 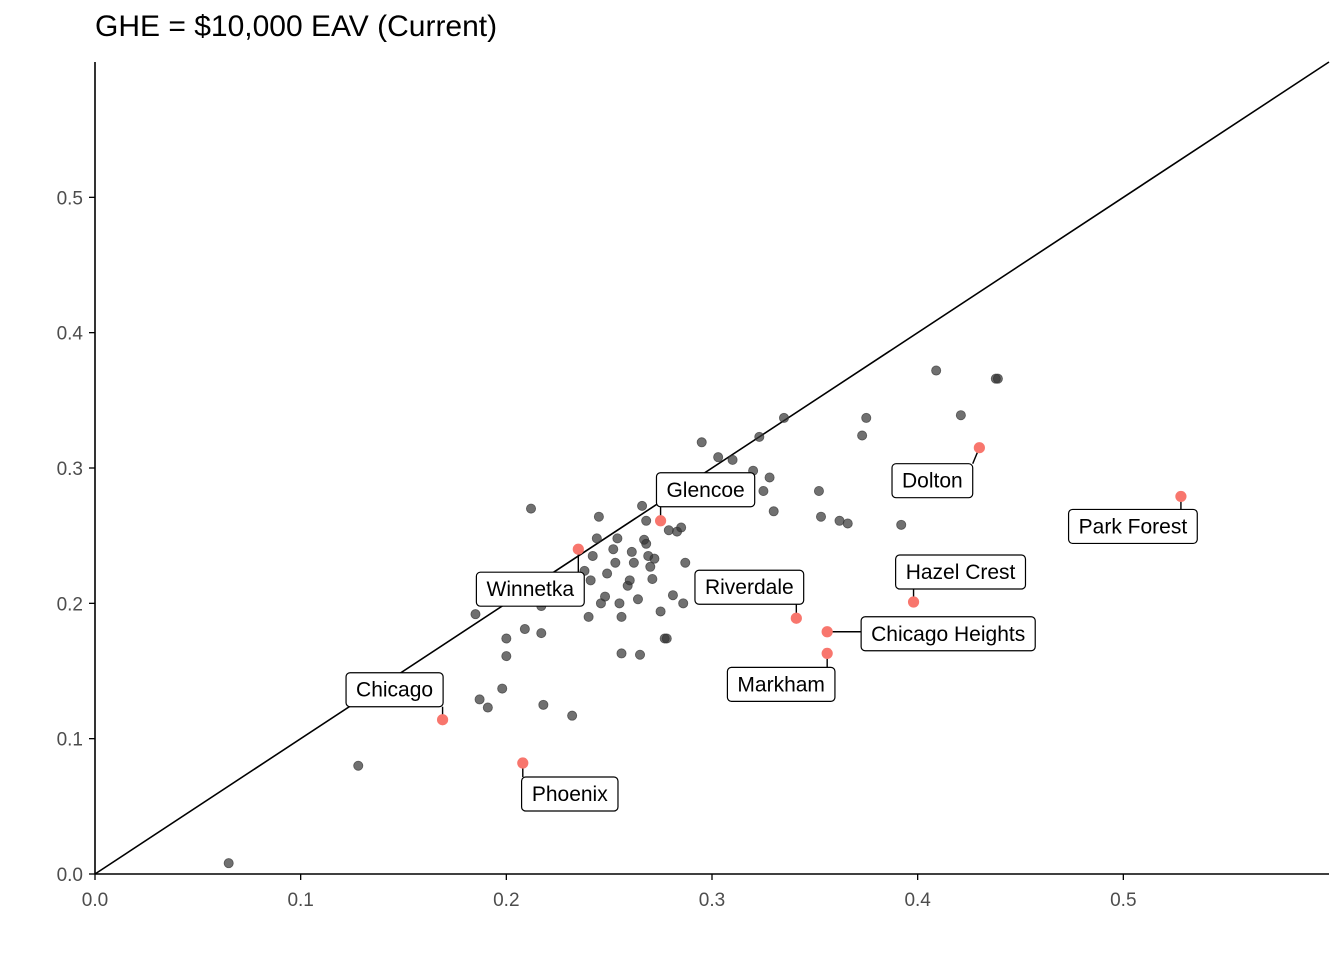 I want to click on point-label: Chicago, so click(x=394, y=690).